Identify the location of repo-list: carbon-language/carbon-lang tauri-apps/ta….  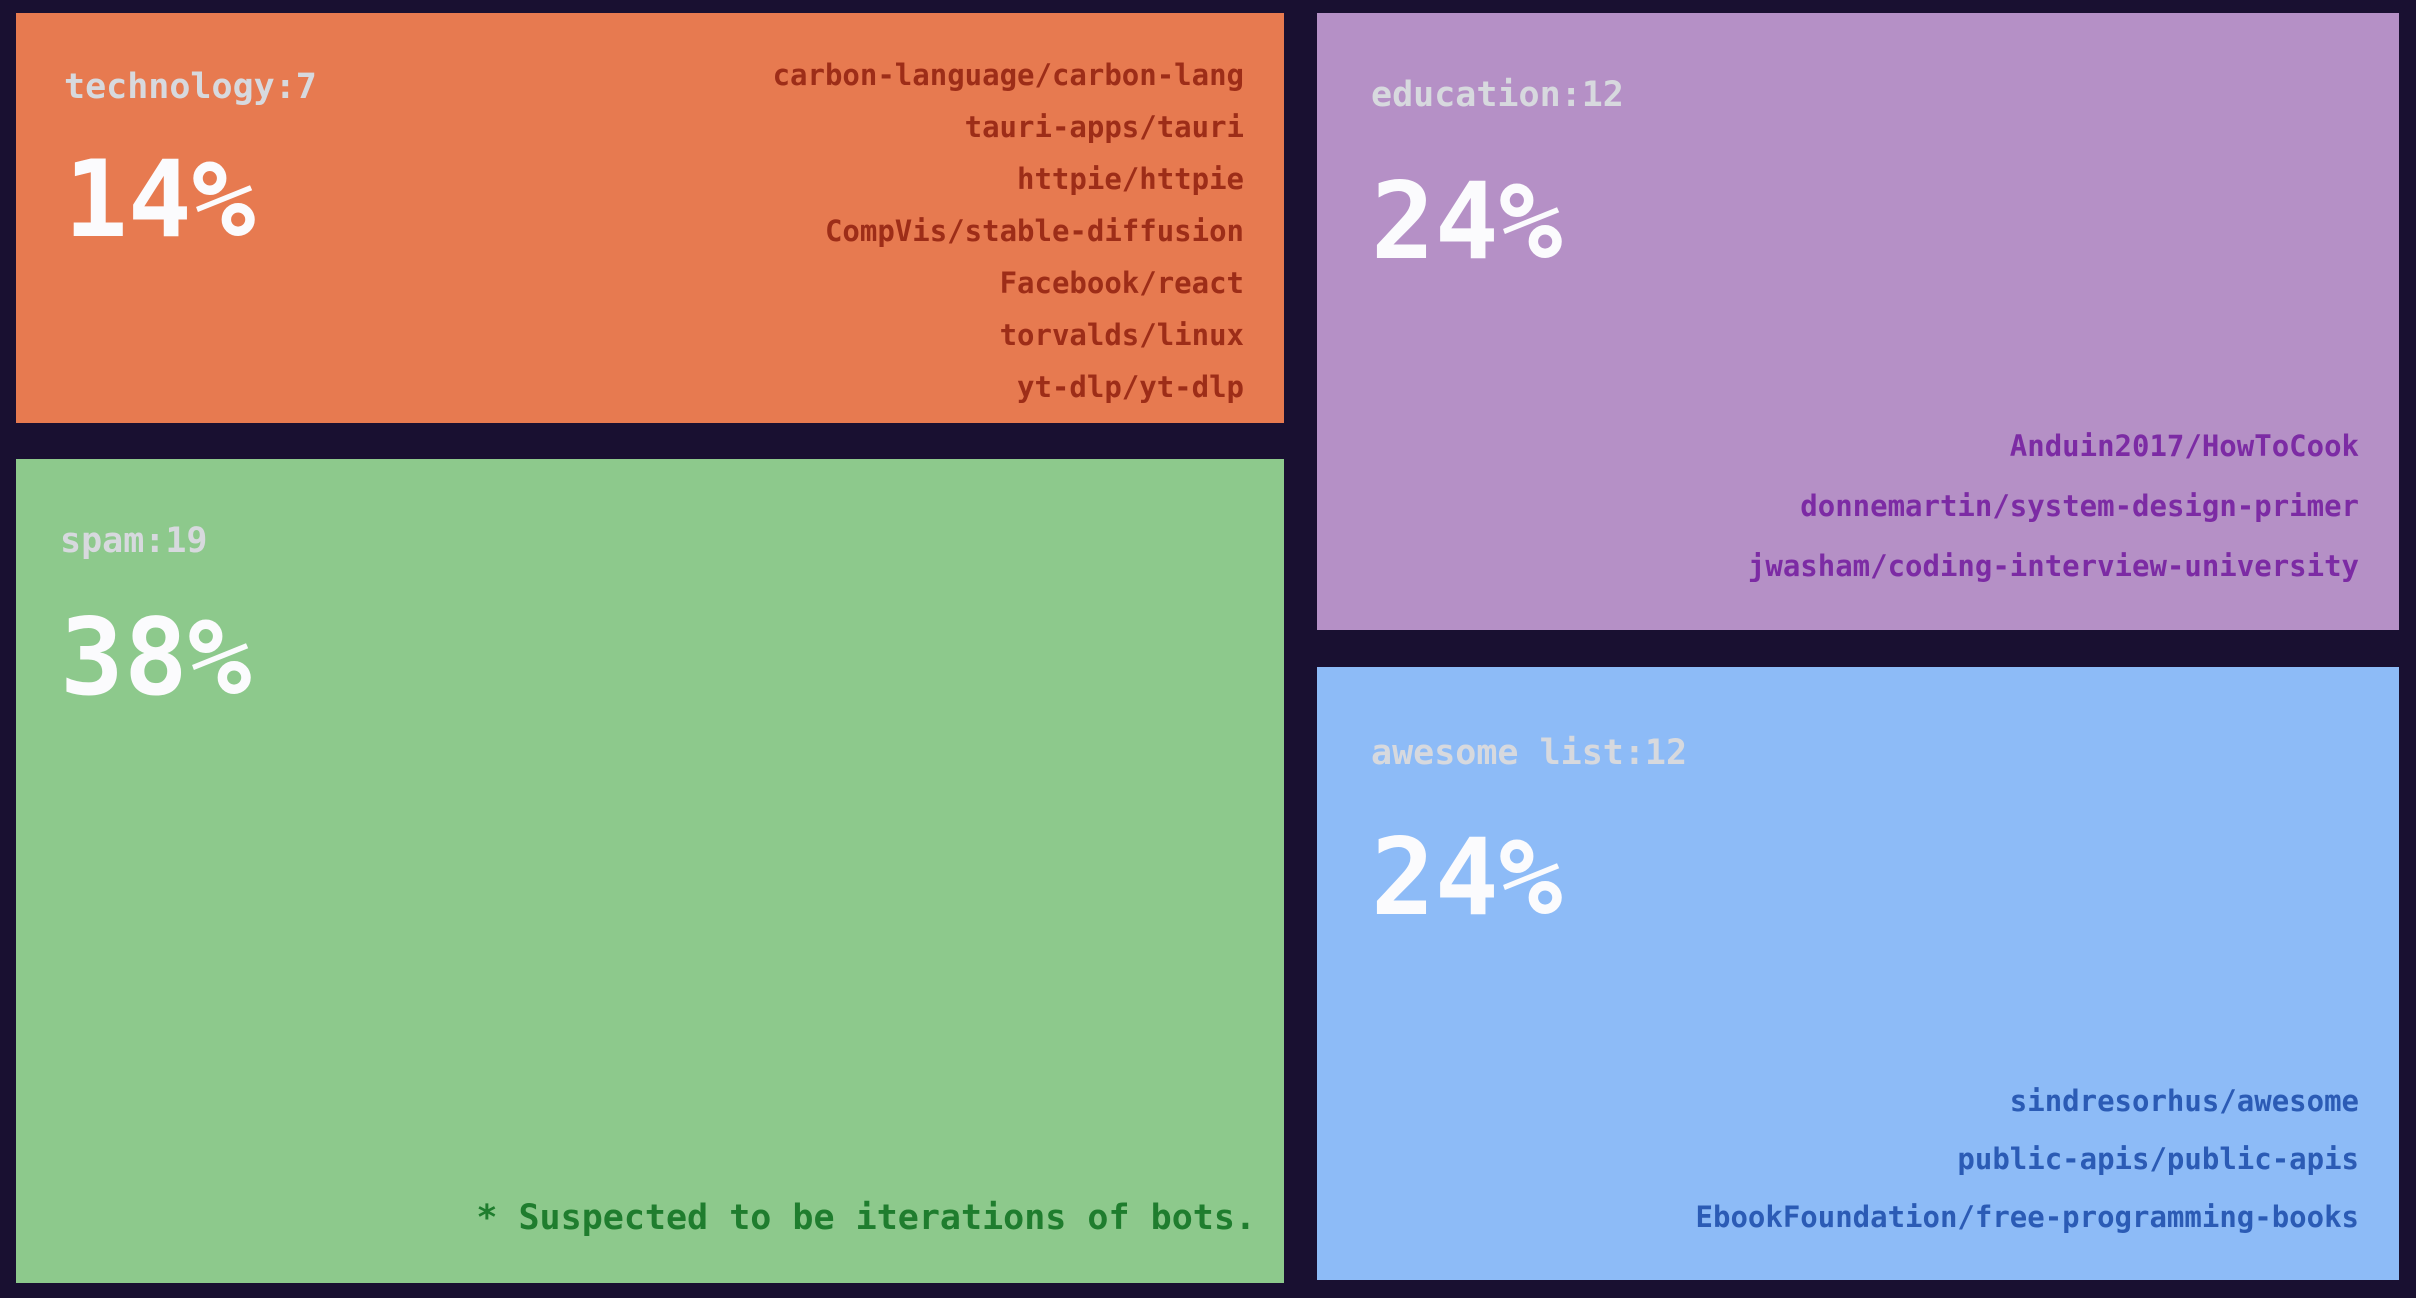
(1008, 231).